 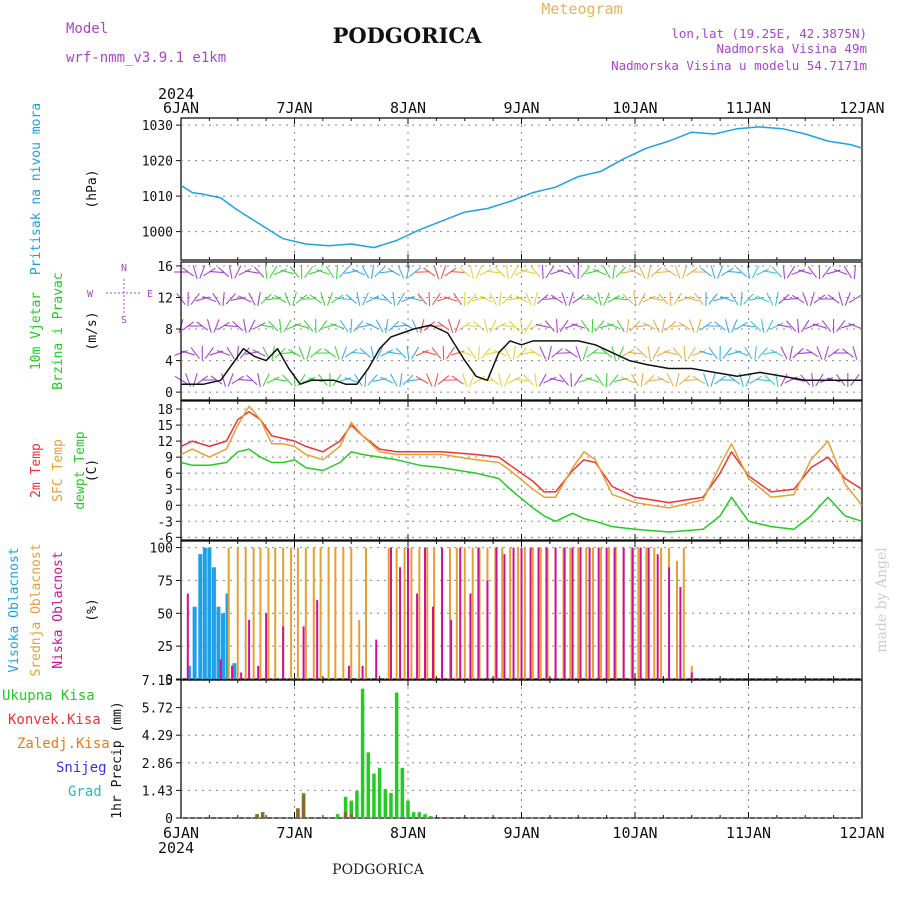 I want to click on x-tick-label-top: 8JAN, so click(x=408, y=108).